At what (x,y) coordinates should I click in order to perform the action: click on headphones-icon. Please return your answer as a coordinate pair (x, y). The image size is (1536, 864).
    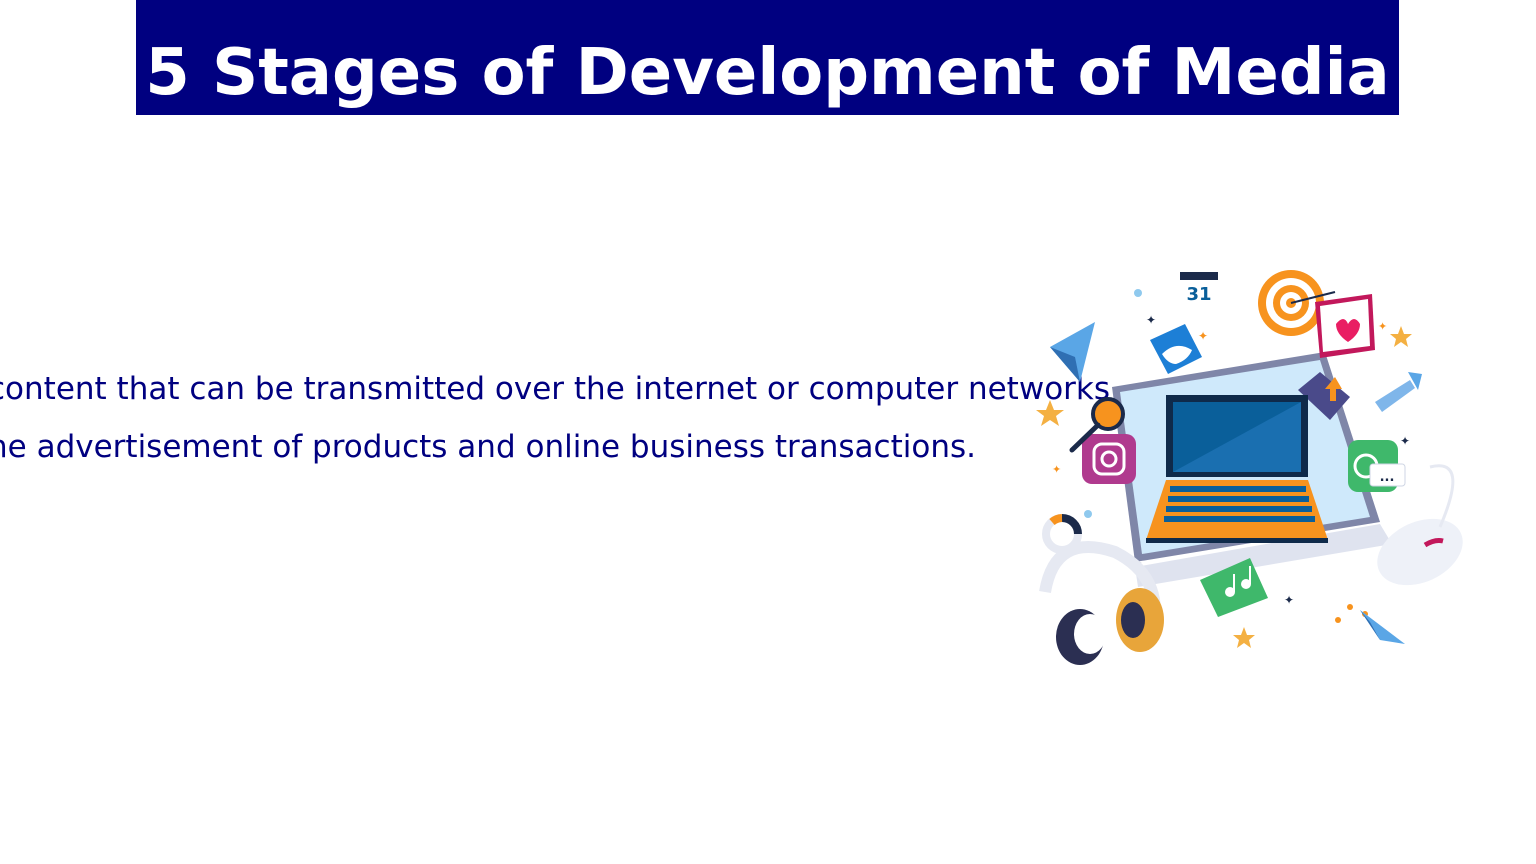
    Looking at the image, I should click on (1101, 603).